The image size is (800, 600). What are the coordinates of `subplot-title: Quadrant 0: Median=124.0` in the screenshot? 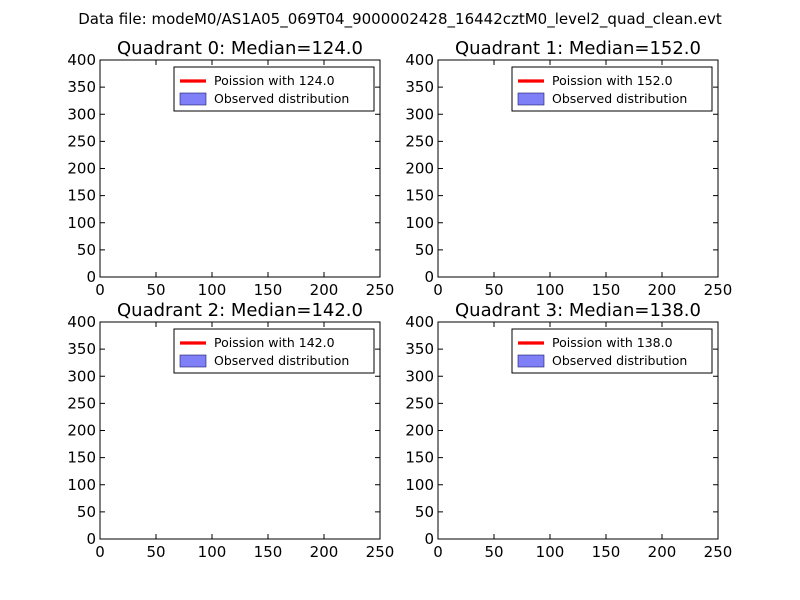 It's located at (240, 48).